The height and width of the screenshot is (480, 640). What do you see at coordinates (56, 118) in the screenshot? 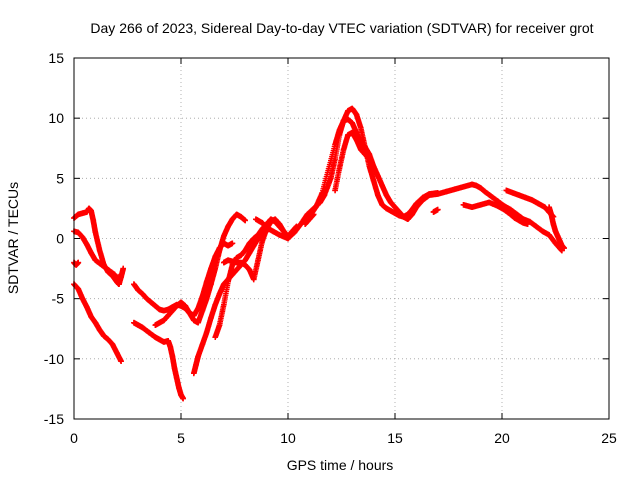
I see `y-tick-label: 10` at bounding box center [56, 118].